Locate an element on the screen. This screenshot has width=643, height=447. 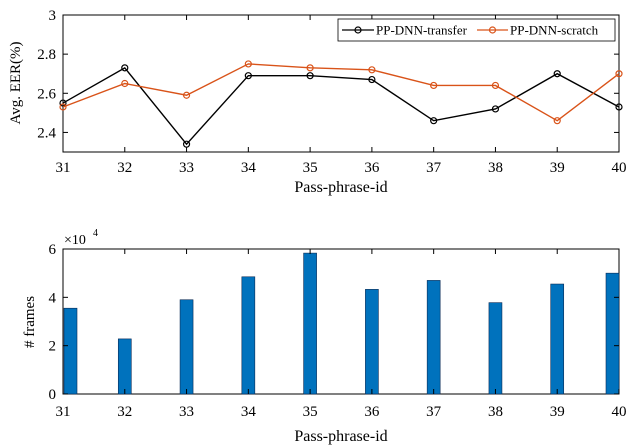
legend-box is located at coordinates (476, 30).